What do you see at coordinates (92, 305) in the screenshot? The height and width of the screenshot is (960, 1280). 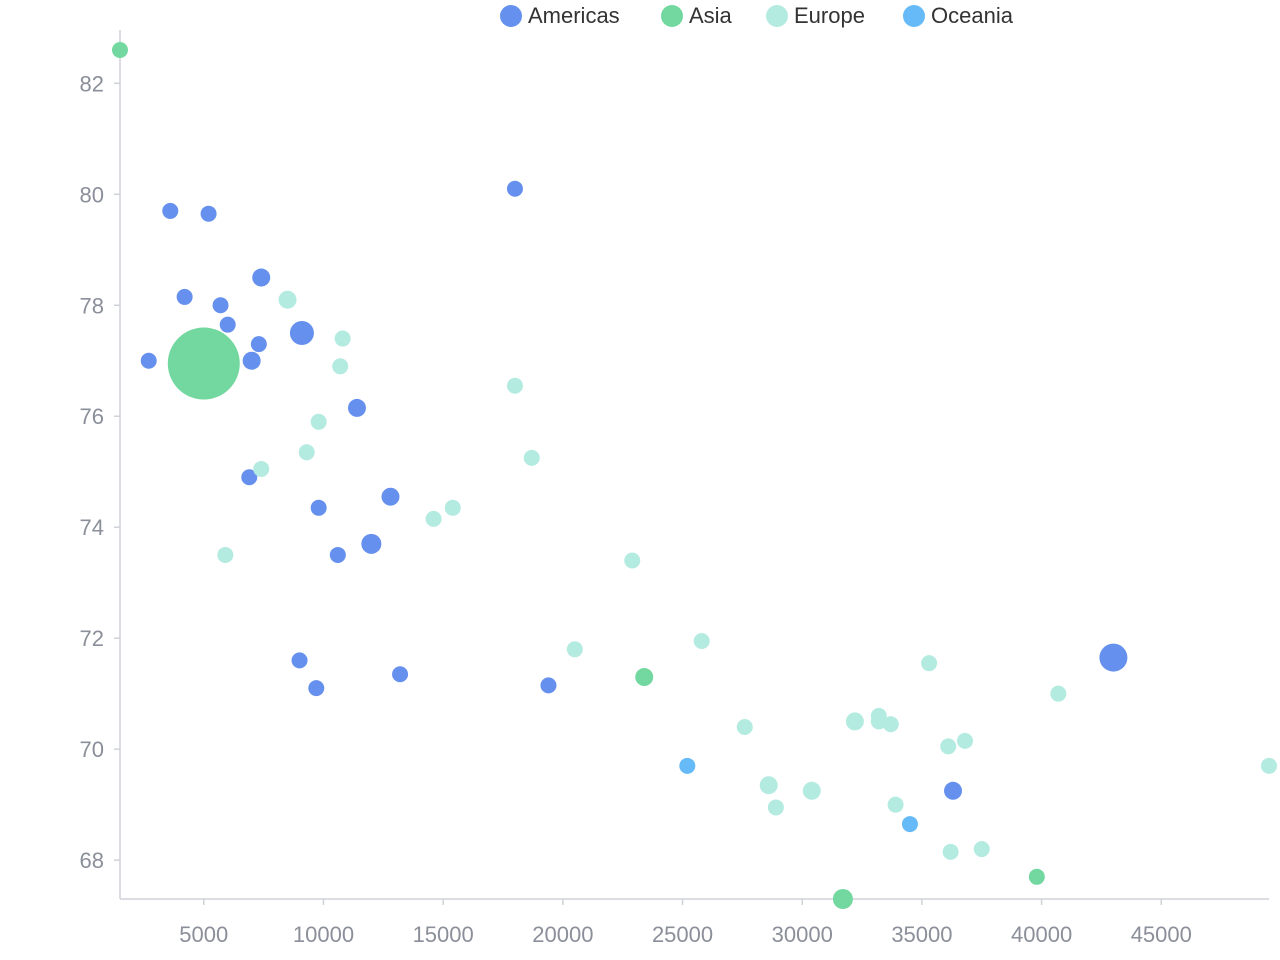 I see `y-tick-label: 78` at bounding box center [92, 305].